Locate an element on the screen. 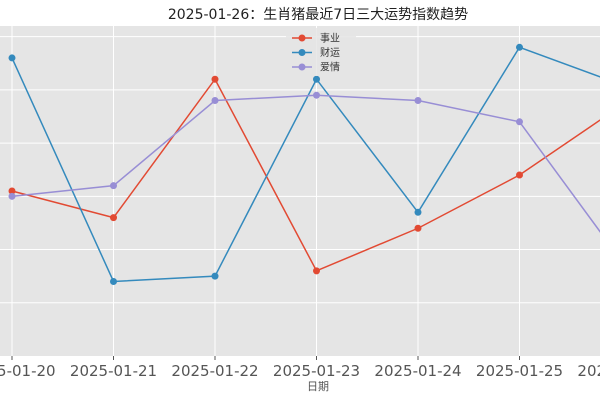  legend-label: 爱情 is located at coordinates (330, 67).